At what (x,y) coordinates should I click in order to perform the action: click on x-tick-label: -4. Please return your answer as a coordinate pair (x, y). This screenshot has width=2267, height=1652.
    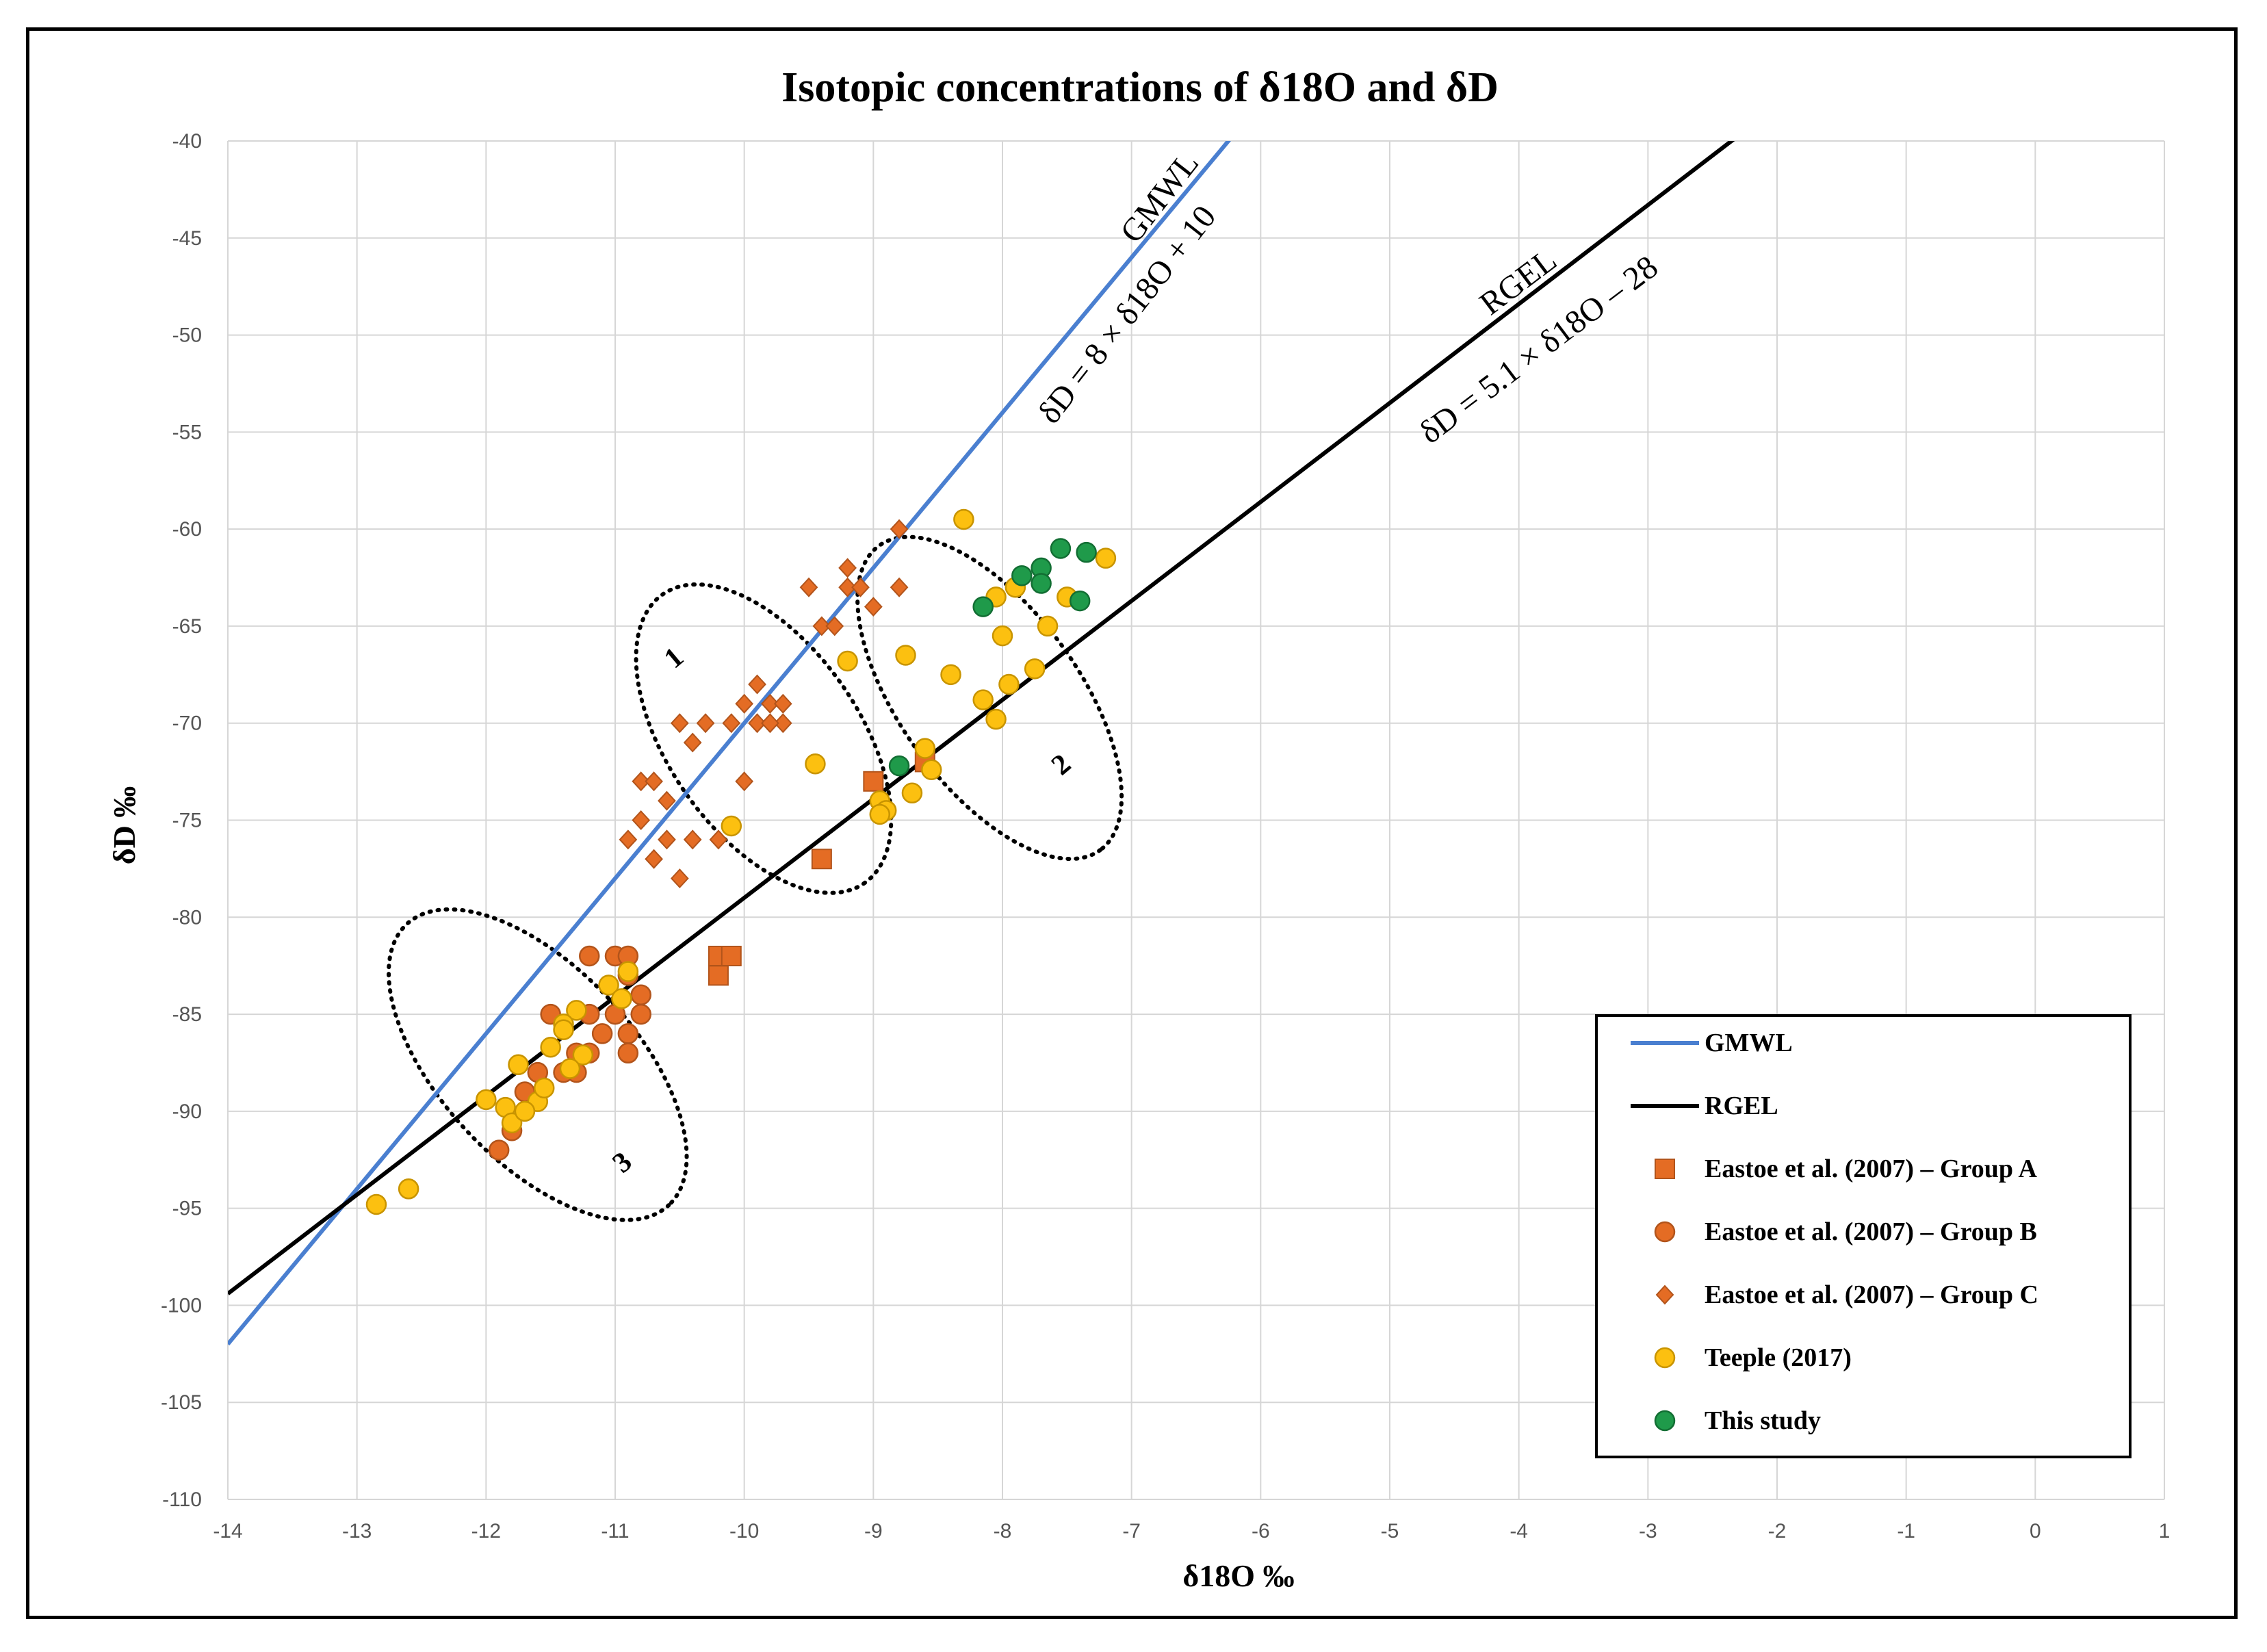
    Looking at the image, I should click on (1519, 1532).